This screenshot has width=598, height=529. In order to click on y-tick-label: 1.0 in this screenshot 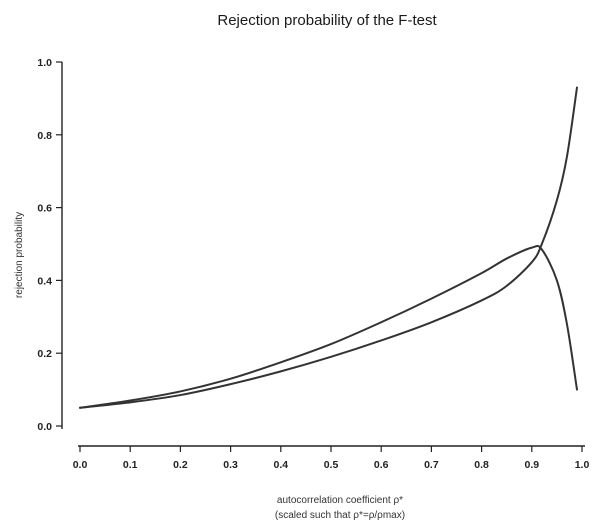, I will do `click(44, 63)`.